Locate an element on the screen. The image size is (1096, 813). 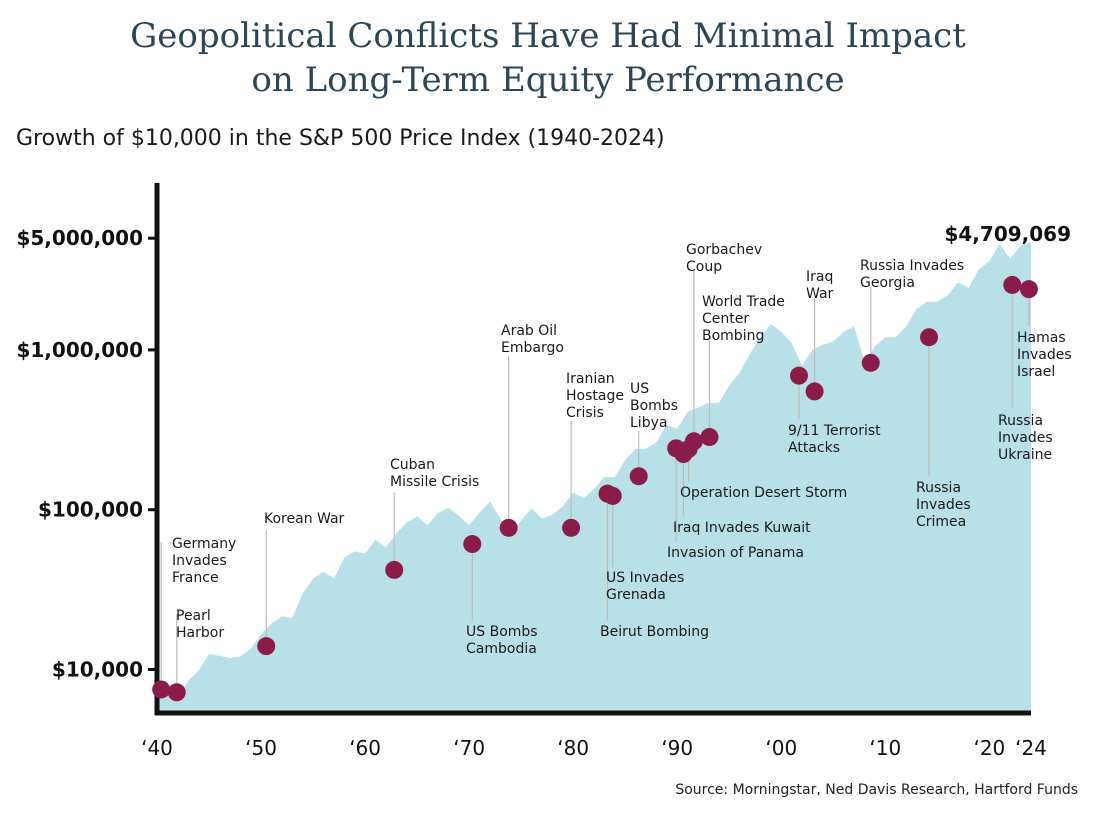
event-label: Invasion of Panama is located at coordinates (735, 553).